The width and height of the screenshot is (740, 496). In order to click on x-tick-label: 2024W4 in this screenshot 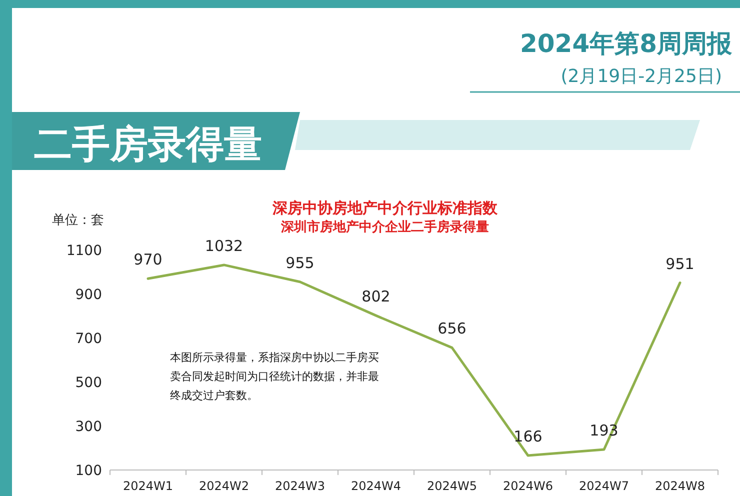, I will do `click(376, 486)`.